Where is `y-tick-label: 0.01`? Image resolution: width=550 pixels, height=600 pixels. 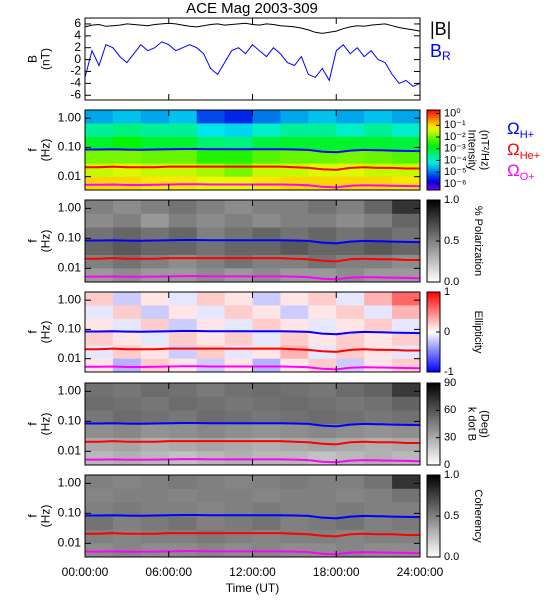 y-tick-label: 0.01 is located at coordinates (70, 268).